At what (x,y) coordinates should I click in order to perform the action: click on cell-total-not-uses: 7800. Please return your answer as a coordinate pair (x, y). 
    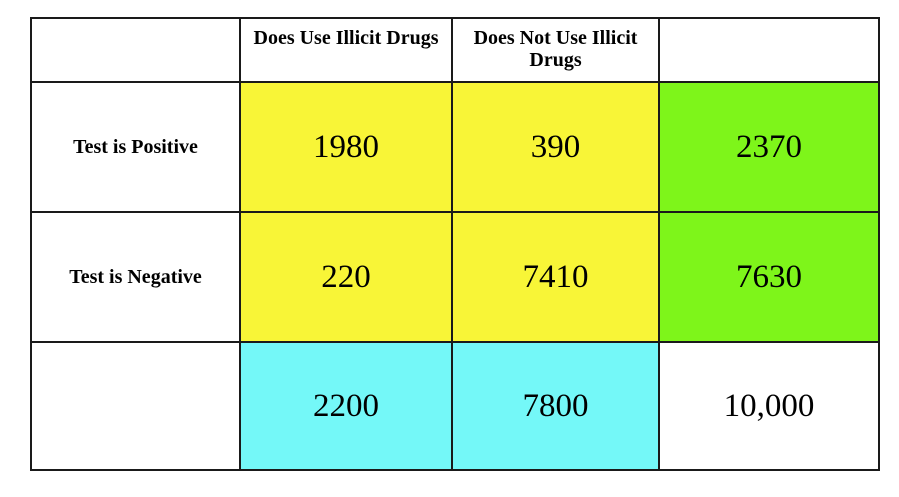
    Looking at the image, I should click on (555, 406).